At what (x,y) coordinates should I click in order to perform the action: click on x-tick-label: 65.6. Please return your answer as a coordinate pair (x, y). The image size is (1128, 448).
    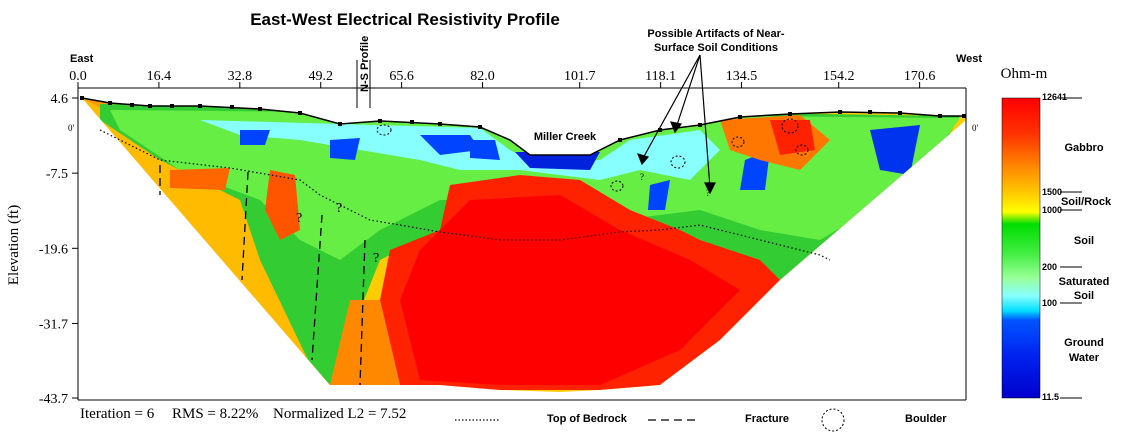
    Looking at the image, I should click on (401, 76).